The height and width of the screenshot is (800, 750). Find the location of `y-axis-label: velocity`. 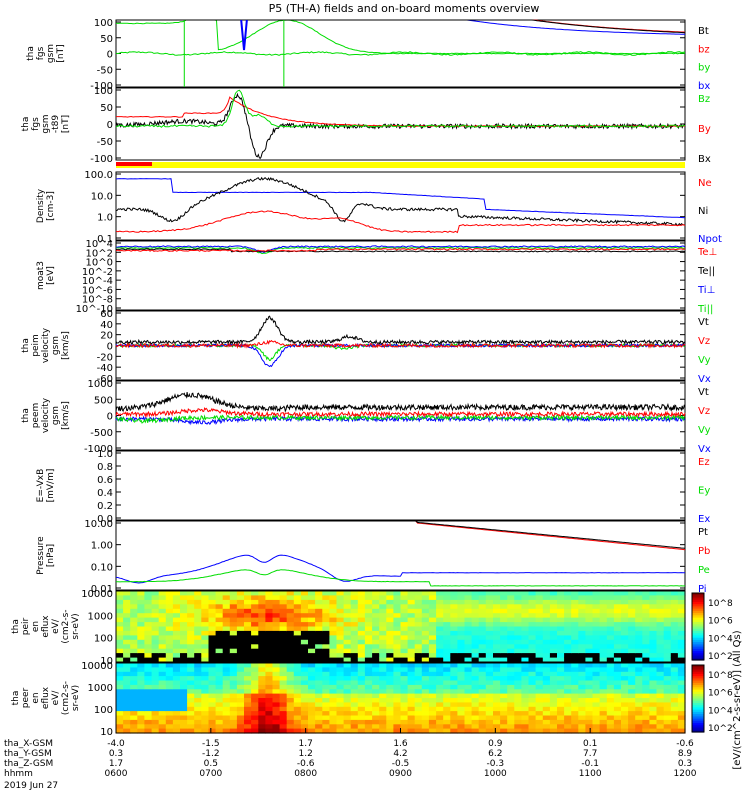

y-axis-label: velocity is located at coordinates (46, 345).